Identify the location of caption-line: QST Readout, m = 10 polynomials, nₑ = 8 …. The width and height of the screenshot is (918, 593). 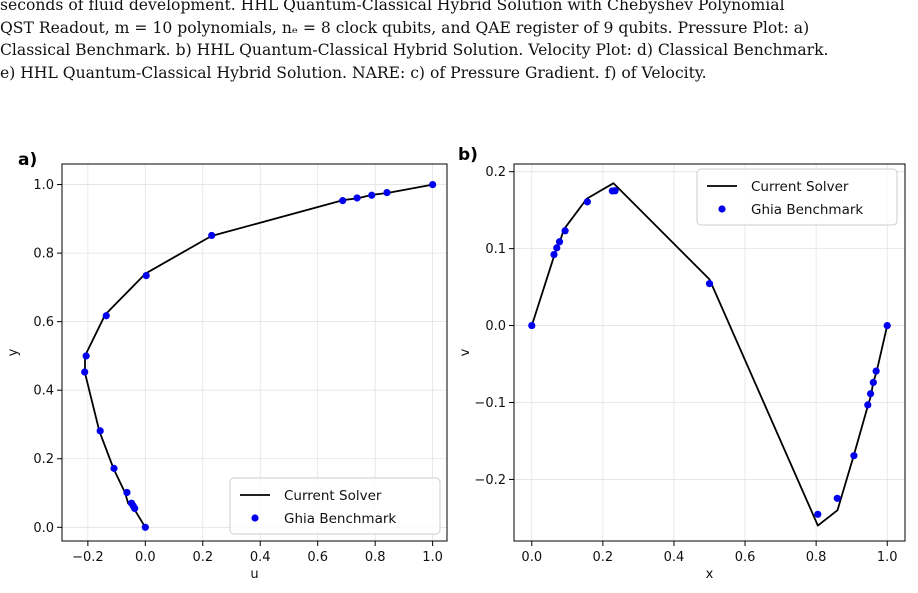
(405, 27).